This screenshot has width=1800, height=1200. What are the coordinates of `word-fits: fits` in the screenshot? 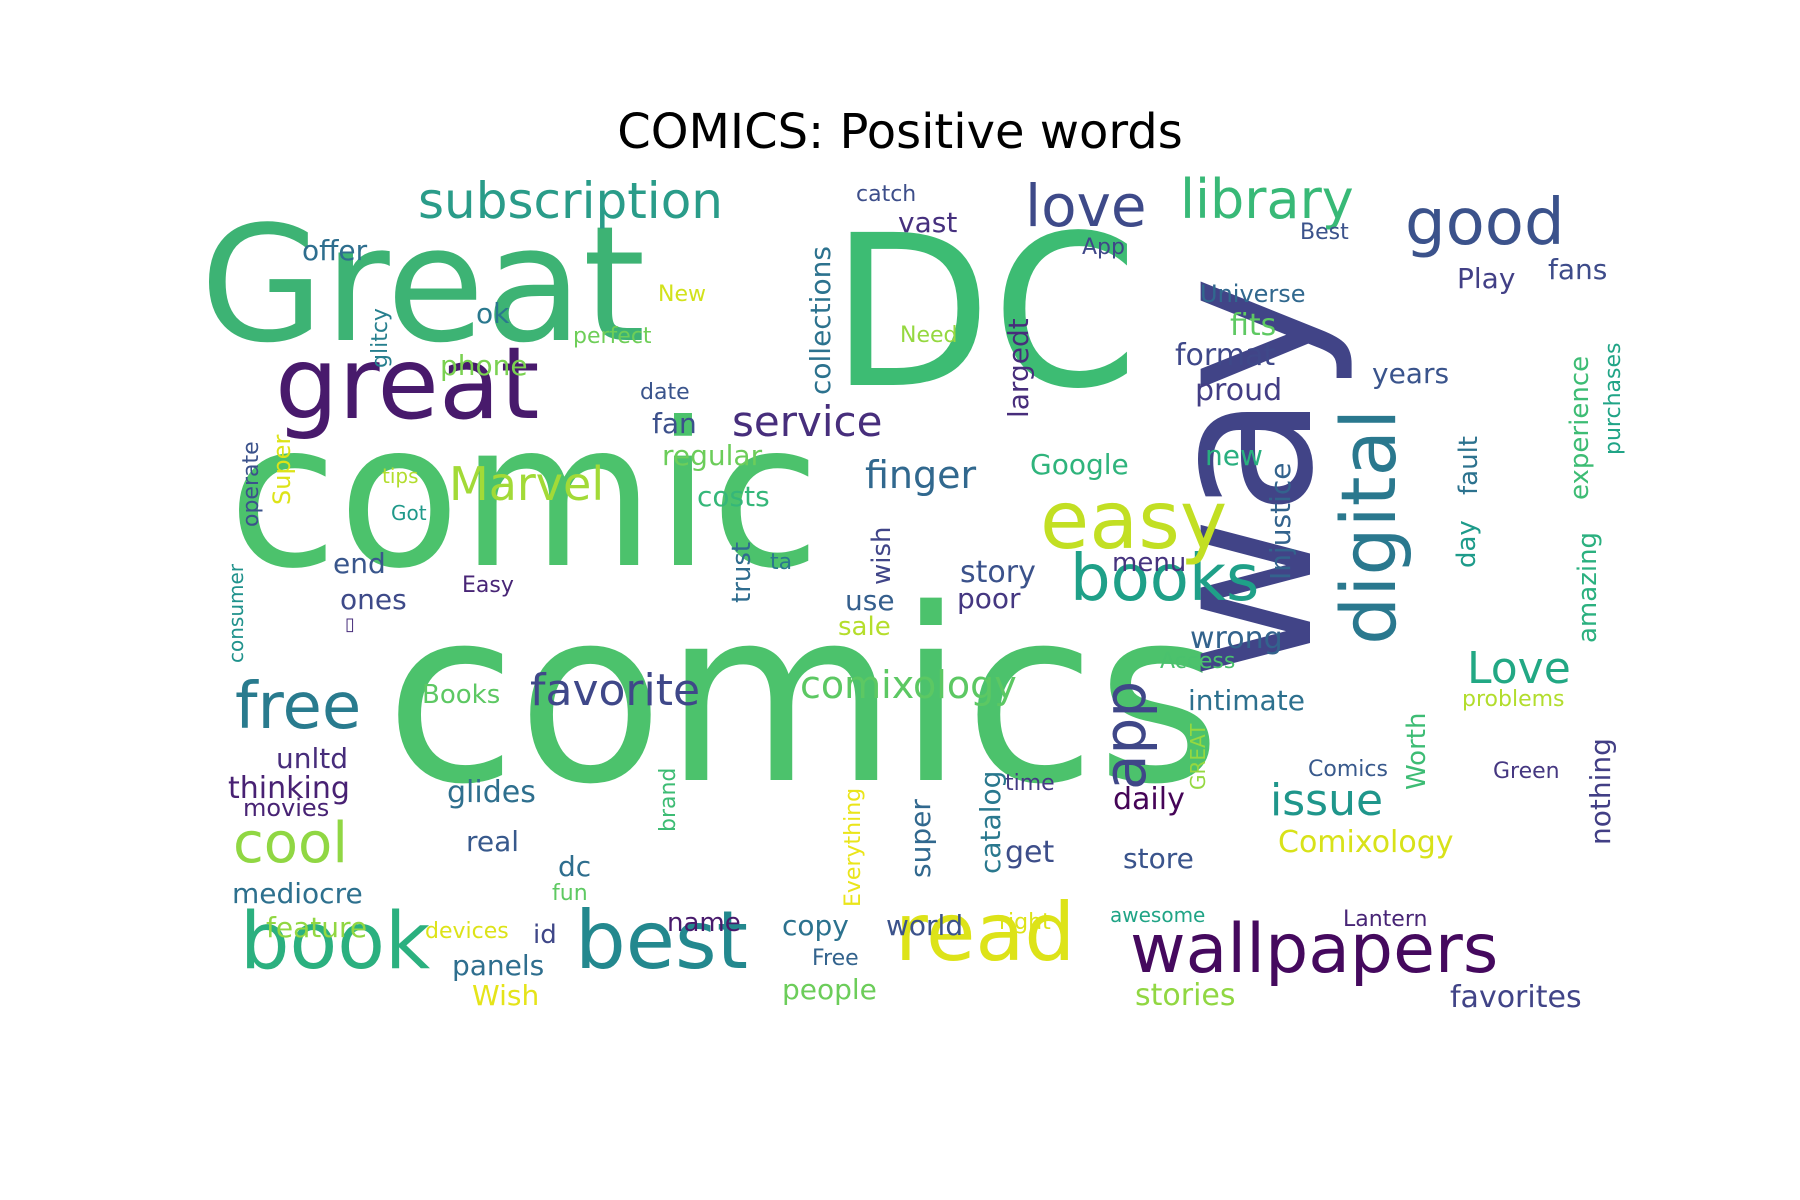 It's located at (1253, 325).